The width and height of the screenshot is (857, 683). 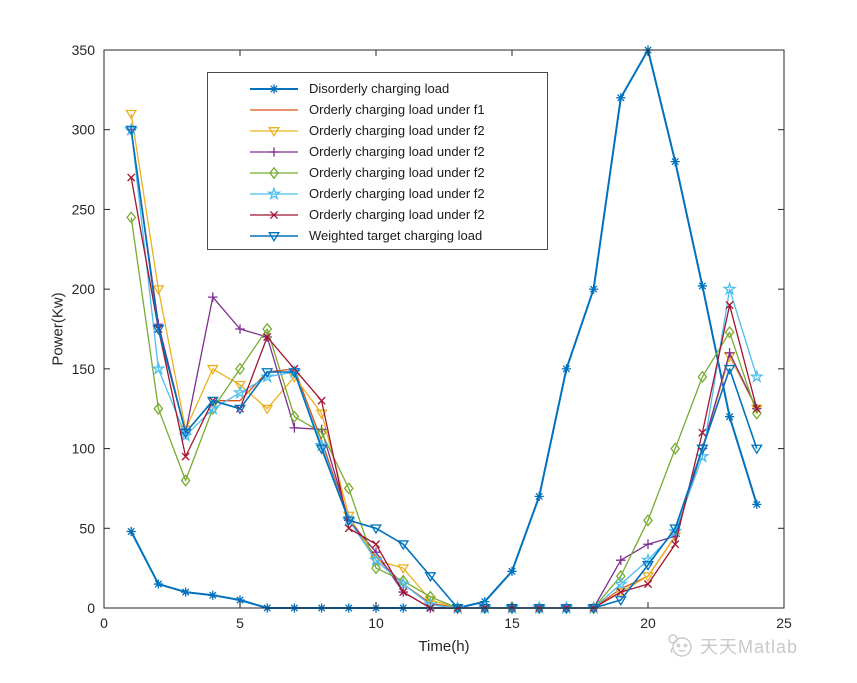 I want to click on legend-item: Disorderly charging load, so click(x=377, y=88).